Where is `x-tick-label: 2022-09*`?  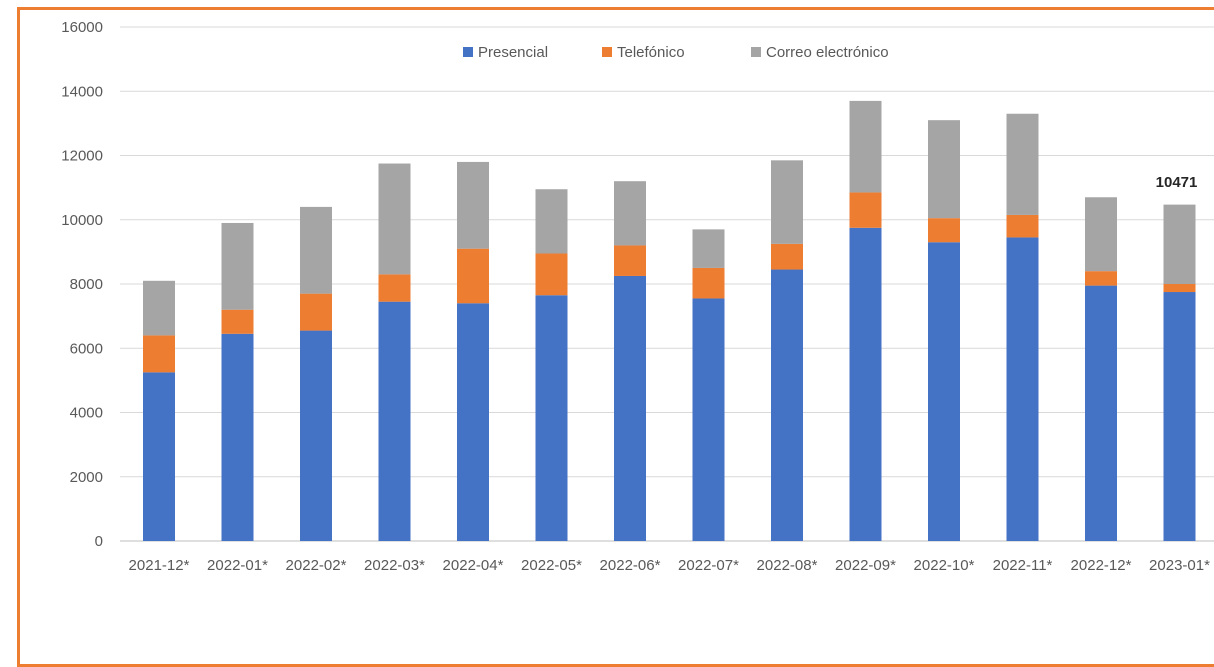 x-tick-label: 2022-09* is located at coordinates (865, 565).